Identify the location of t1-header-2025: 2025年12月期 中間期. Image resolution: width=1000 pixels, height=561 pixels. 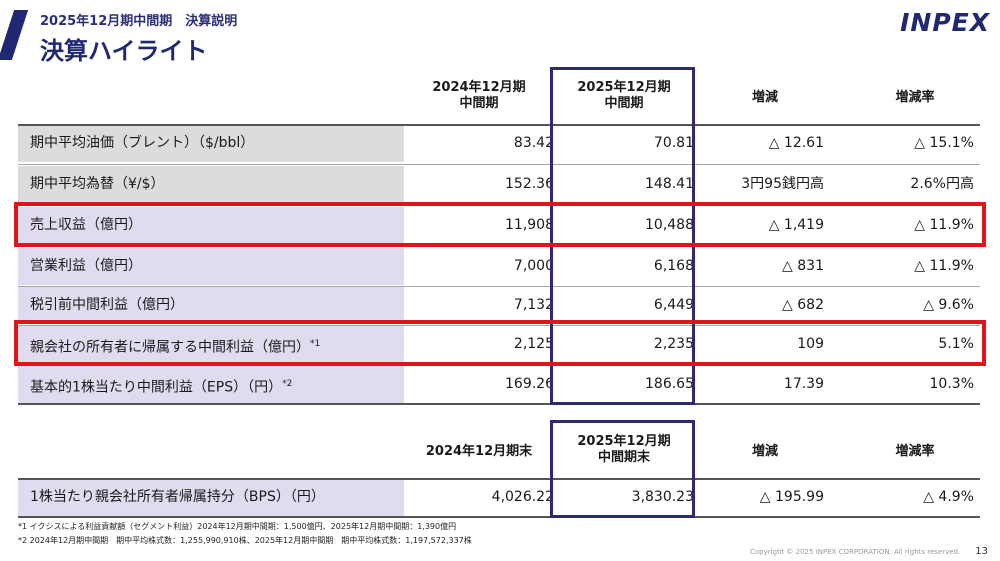
(624, 96).